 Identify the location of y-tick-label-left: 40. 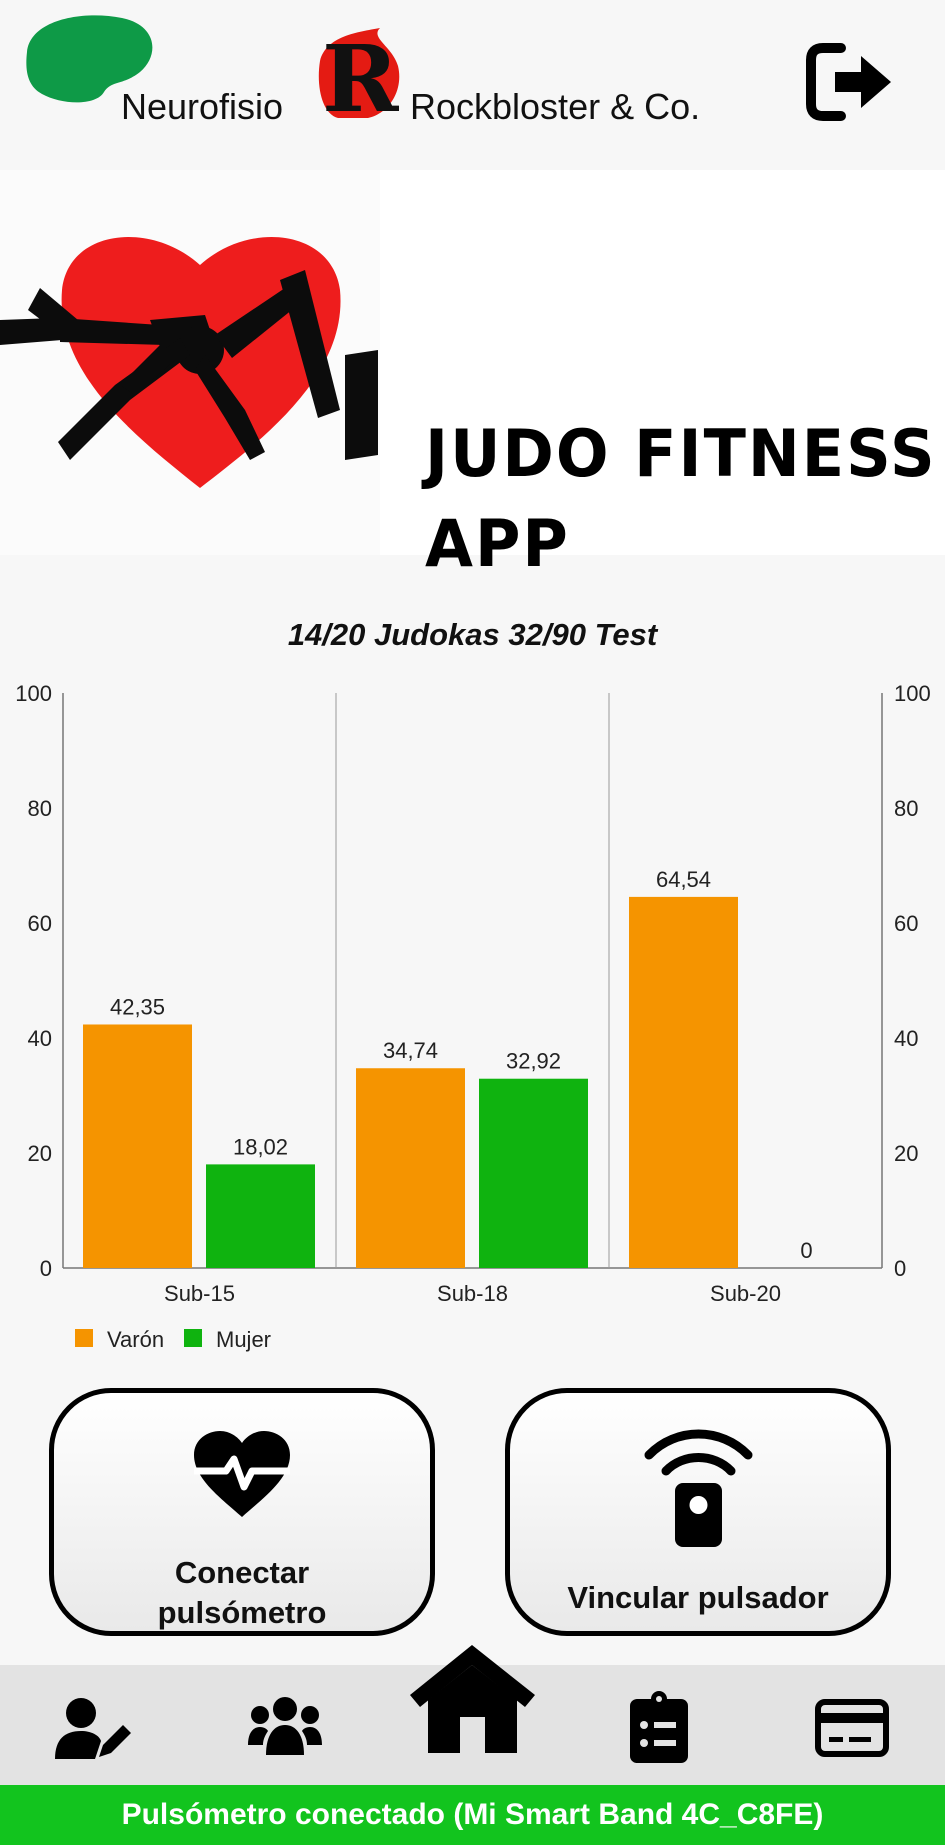
(40, 1038).